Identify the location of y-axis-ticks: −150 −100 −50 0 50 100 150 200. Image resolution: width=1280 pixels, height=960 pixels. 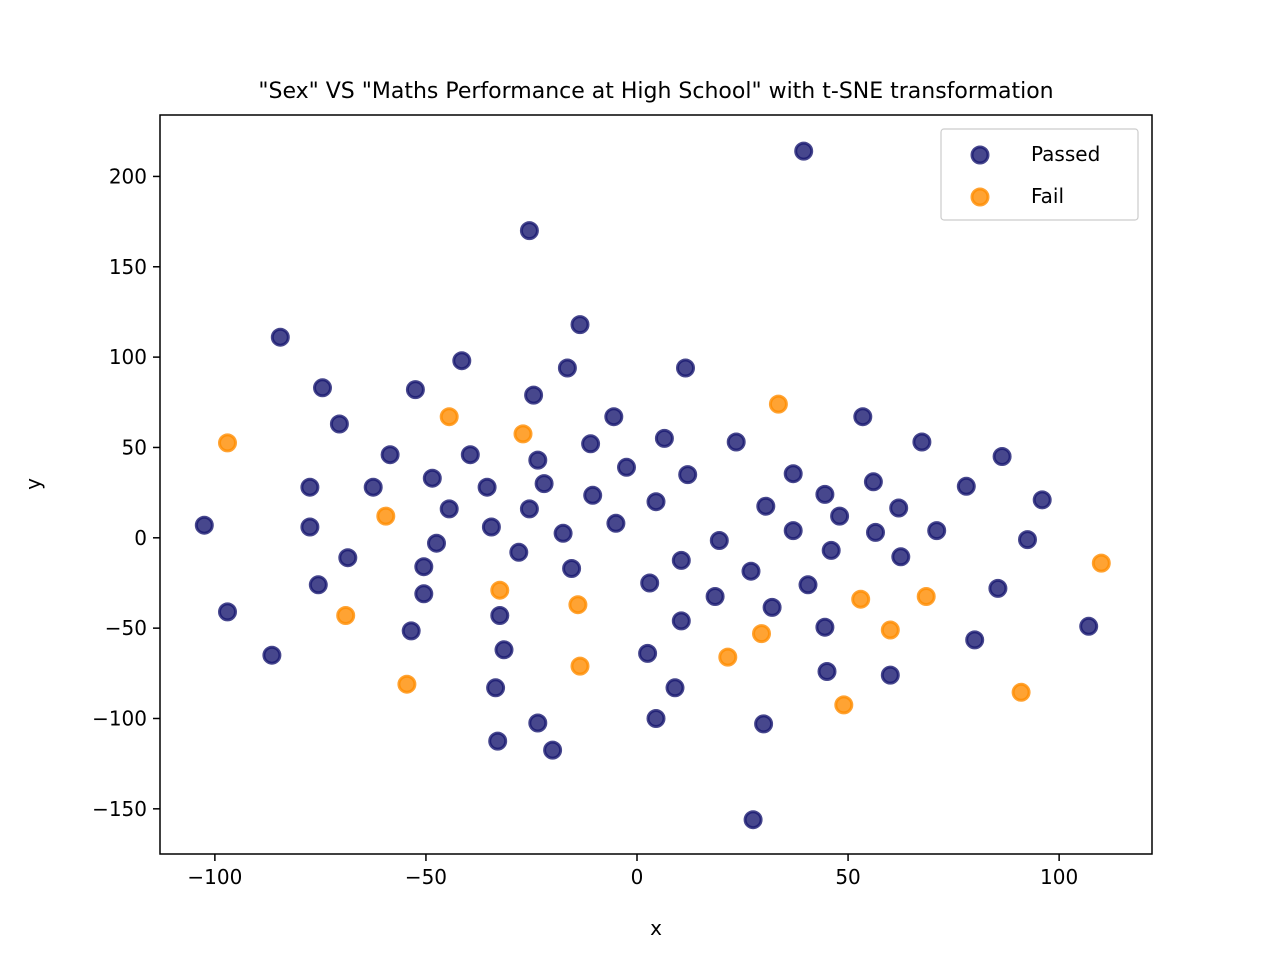
(126, 492).